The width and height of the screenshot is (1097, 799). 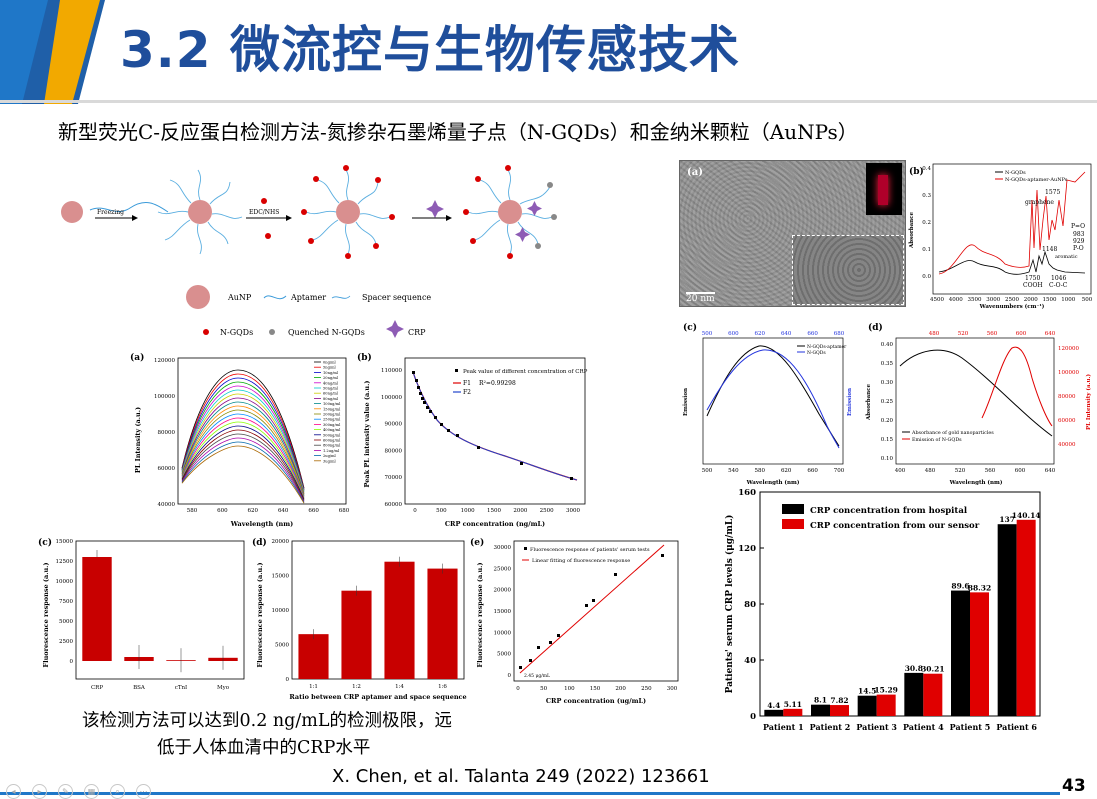 What do you see at coordinates (1015, 173) in the screenshot?
I see `ftir-legend1: N-GQDs` at bounding box center [1015, 173].